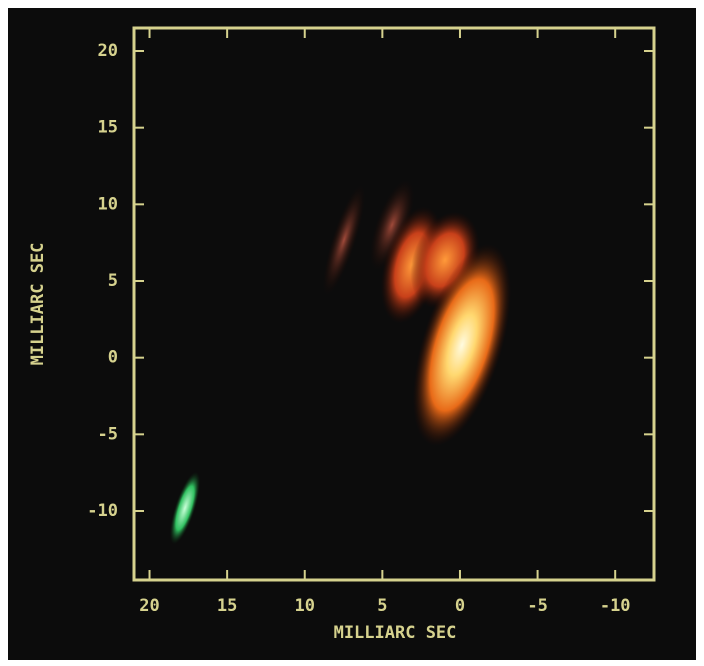 This screenshot has width=704, height=666. I want to click on y-tick-label: -5, so click(108, 434).